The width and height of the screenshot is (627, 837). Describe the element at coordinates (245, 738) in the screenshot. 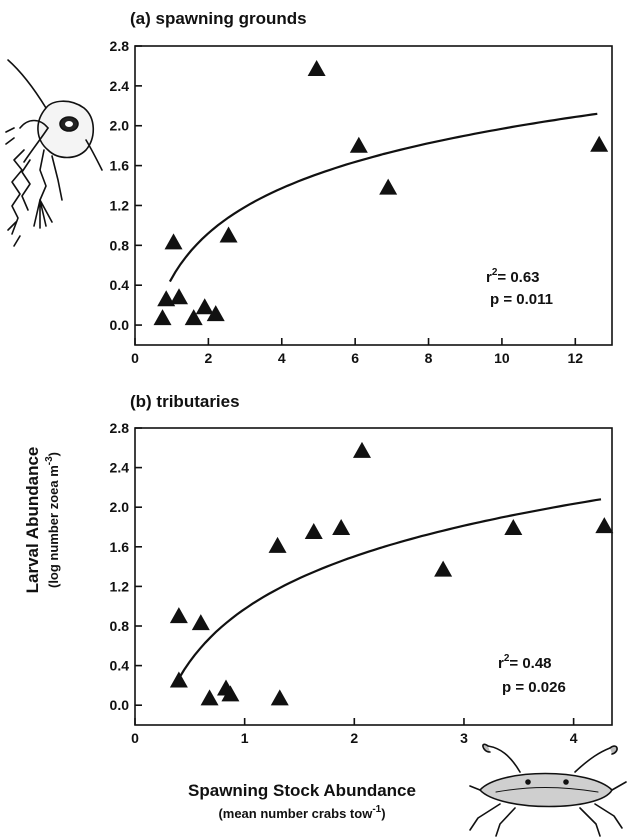

I see `x-tick-label: 1` at that location.